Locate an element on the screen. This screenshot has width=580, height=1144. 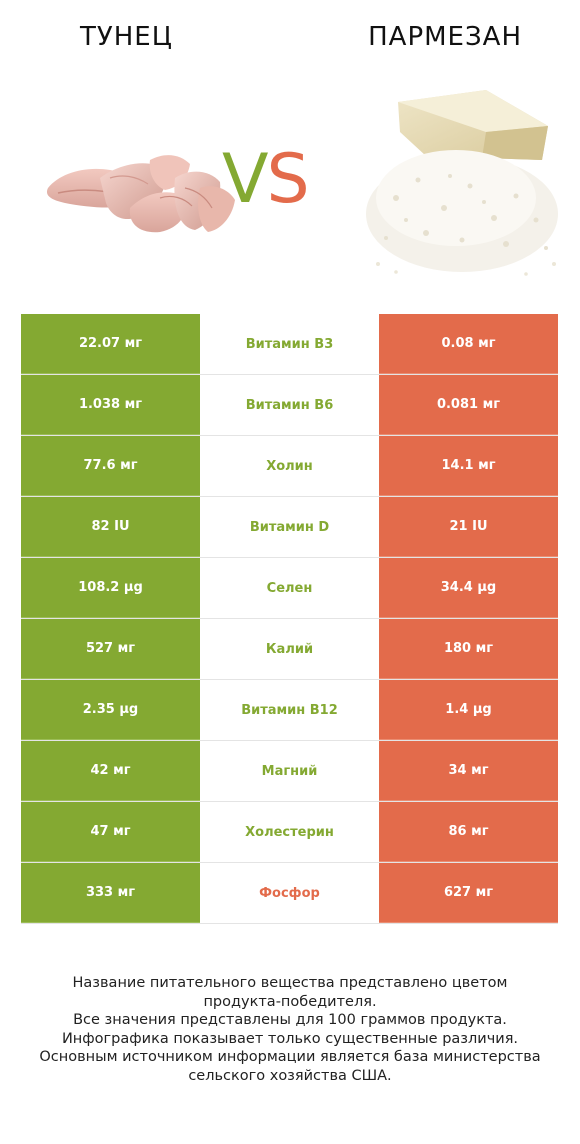
parmesan-value: 21 IU is located at coordinates (468, 527).